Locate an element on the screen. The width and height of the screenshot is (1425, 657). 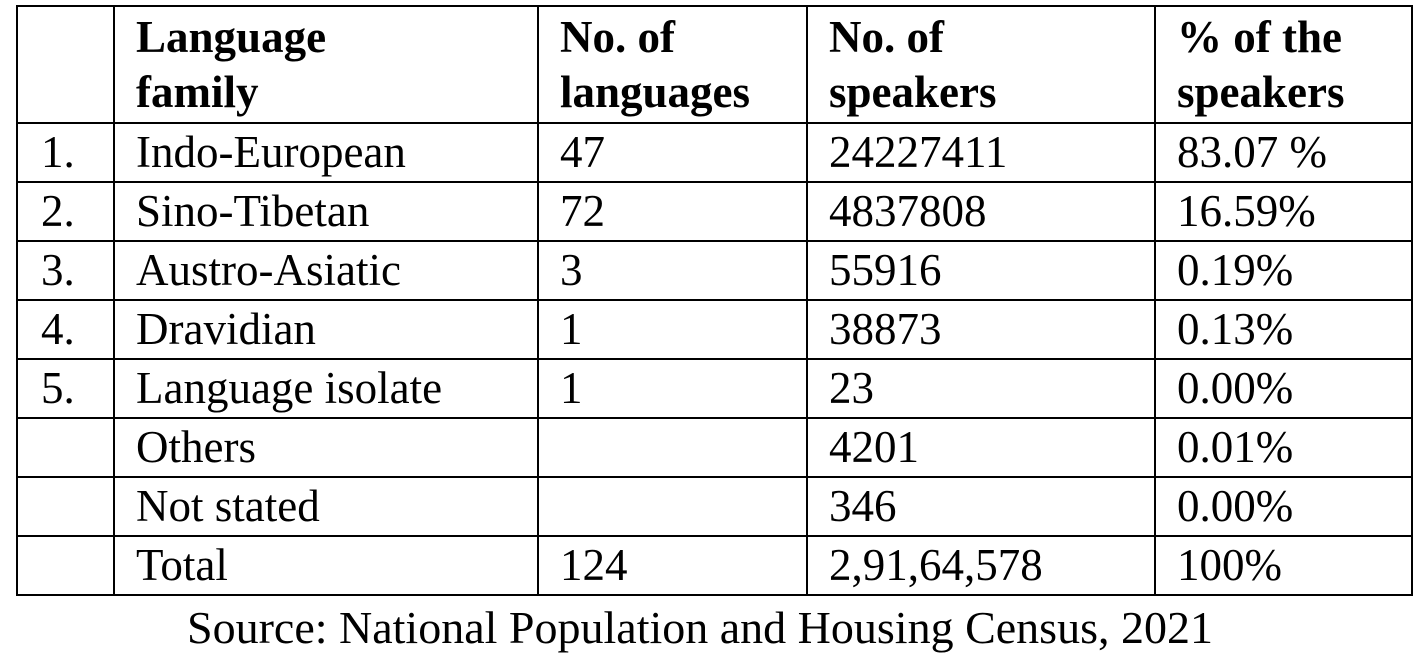
table-row: Not stated 346 0.00% is located at coordinates (714, 506).